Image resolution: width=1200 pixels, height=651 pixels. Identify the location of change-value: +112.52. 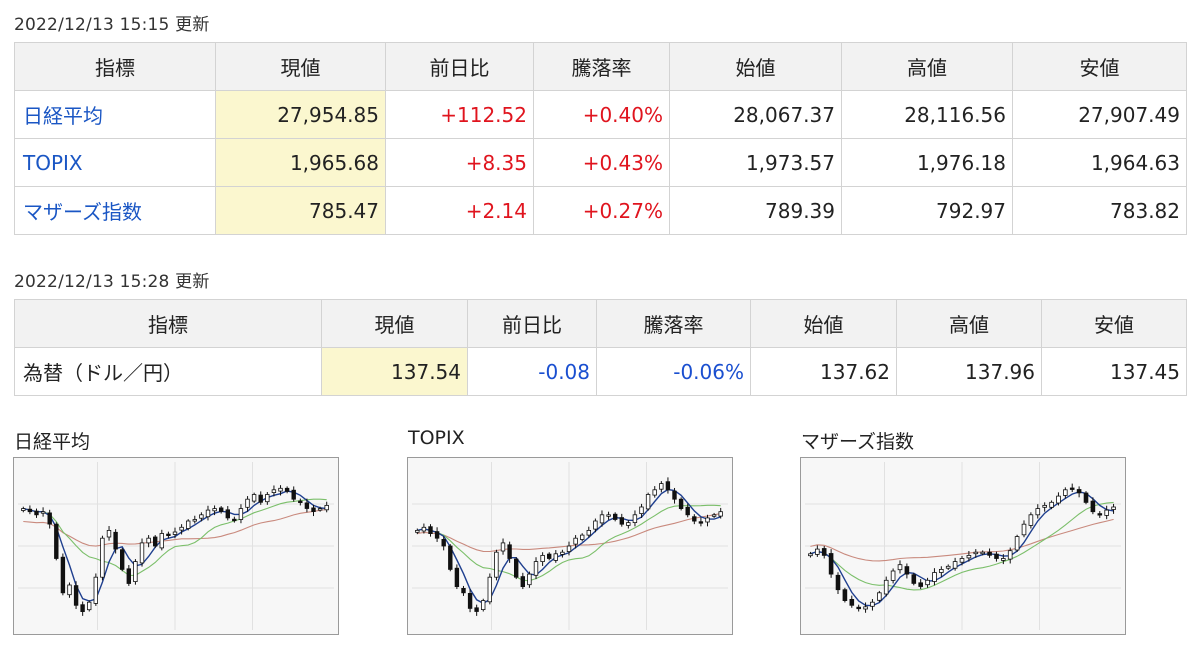
(459, 114).